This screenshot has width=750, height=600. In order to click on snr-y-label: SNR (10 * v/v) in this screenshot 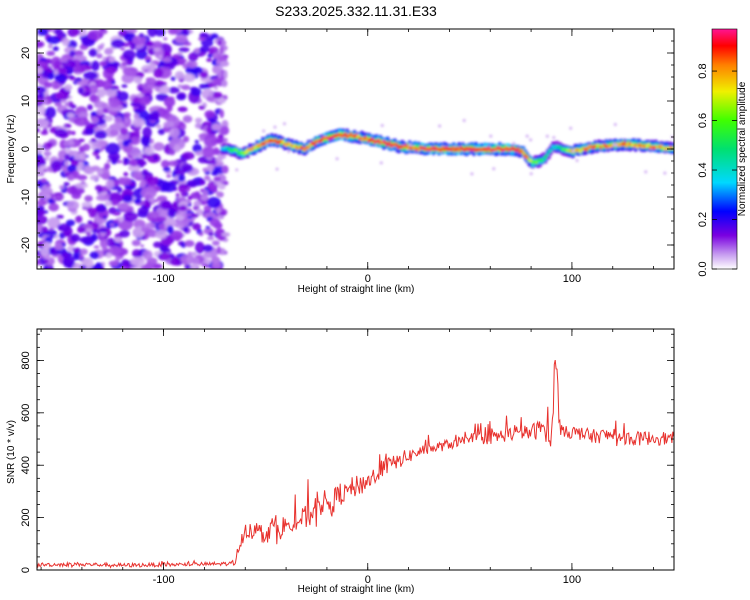, I will do `click(11, 452)`.